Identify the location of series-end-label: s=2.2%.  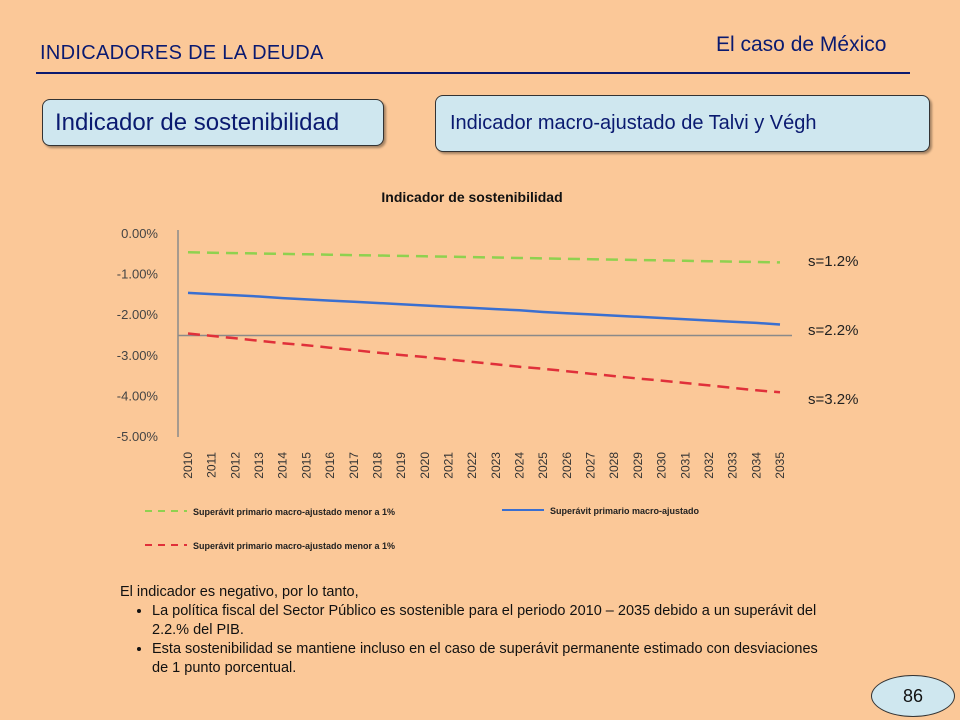
(833, 330).